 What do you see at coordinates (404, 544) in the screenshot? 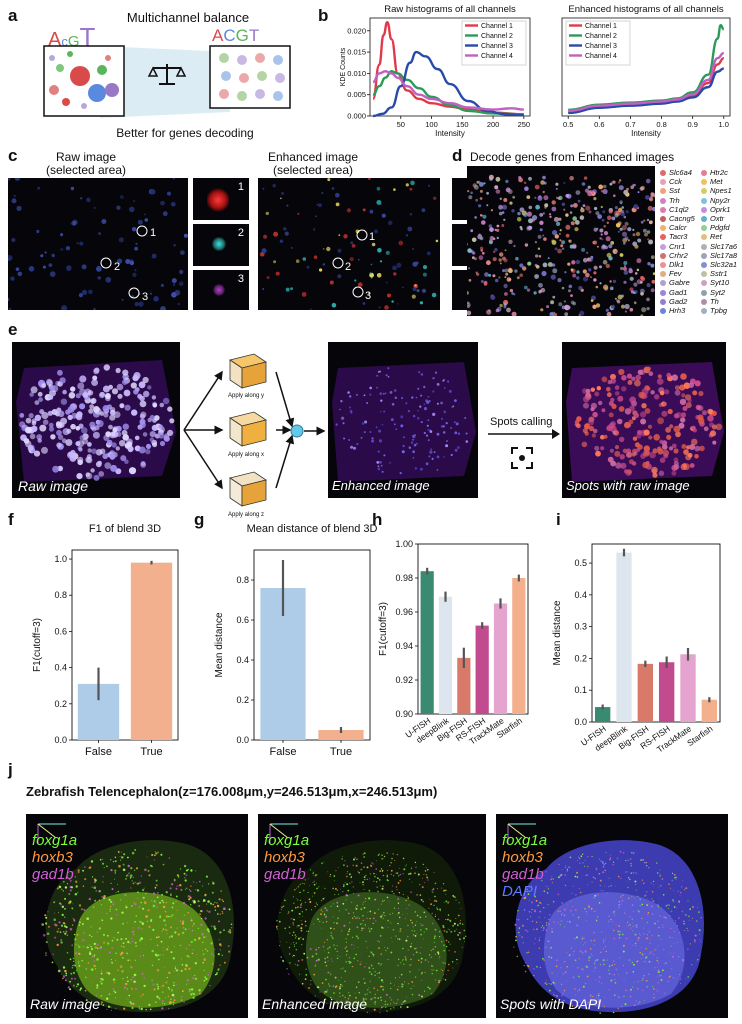
I see `y-tick-label: 1.00` at bounding box center [404, 544].